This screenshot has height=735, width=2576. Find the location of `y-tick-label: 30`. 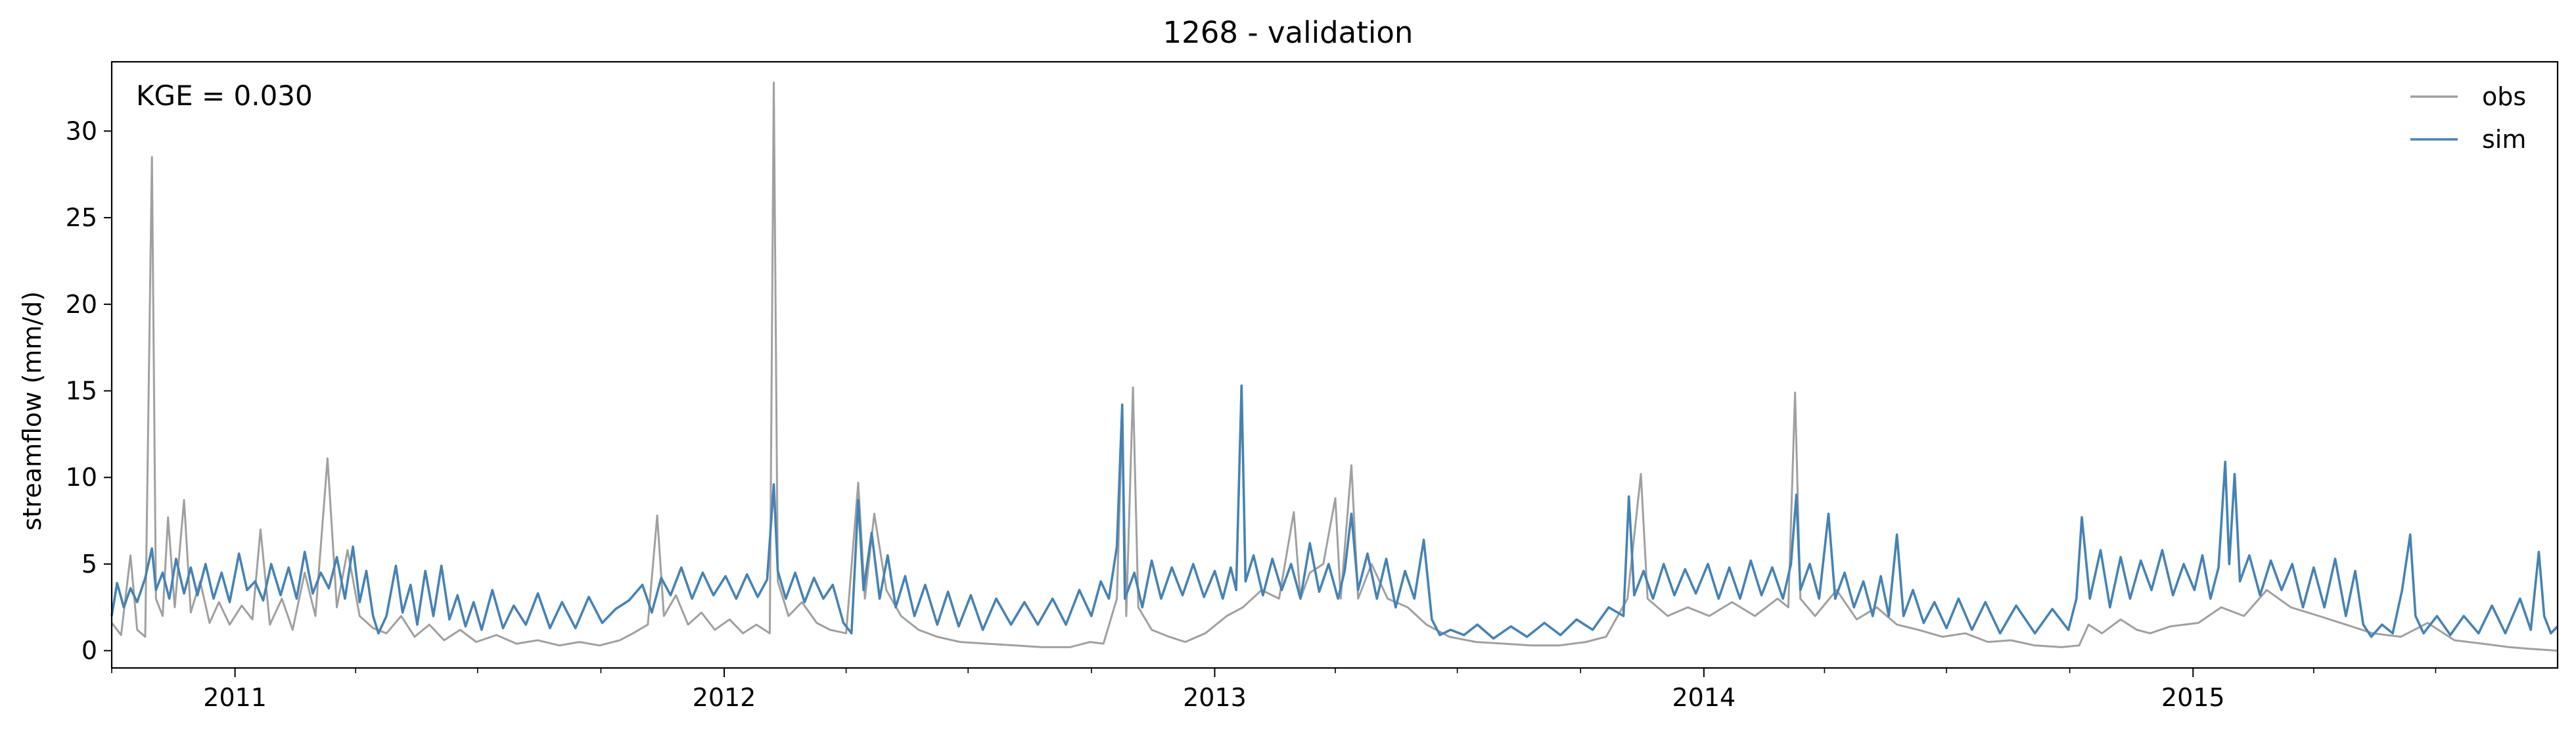

y-tick-label: 30 is located at coordinates (82, 130).